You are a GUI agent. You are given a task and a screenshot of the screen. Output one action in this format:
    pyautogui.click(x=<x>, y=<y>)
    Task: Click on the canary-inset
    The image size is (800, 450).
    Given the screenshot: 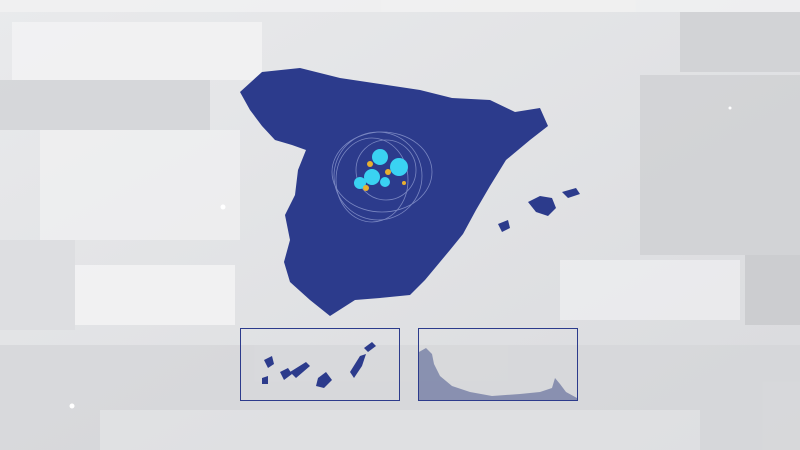 What is the action you would take?
    pyautogui.click(x=320, y=364)
    